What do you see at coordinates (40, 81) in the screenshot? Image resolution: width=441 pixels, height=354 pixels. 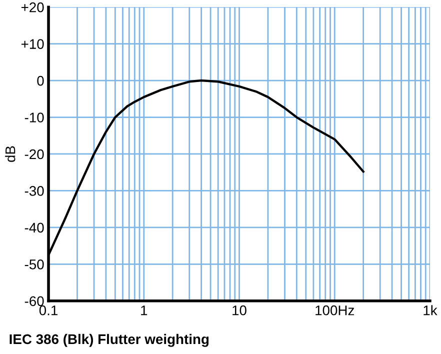 I see `y-tick-label: 0` at bounding box center [40, 81].